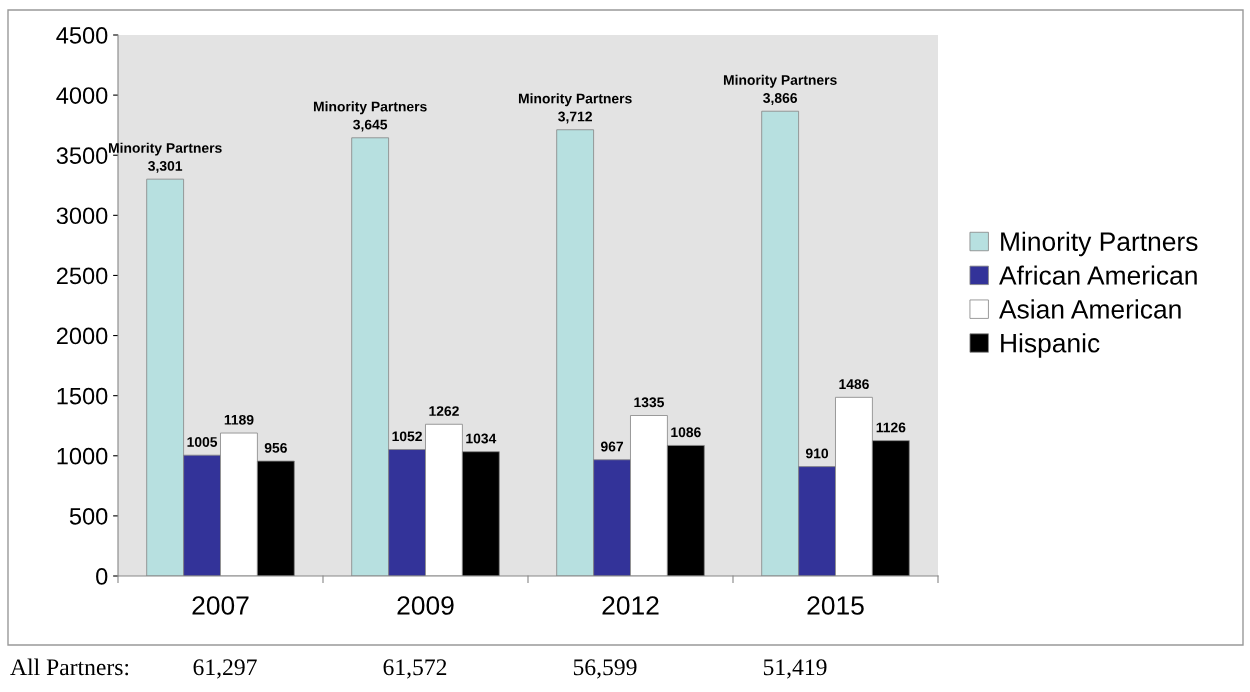  What do you see at coordinates (82, 35) in the screenshot?
I see `y-tick-label: 4500` at bounding box center [82, 35].